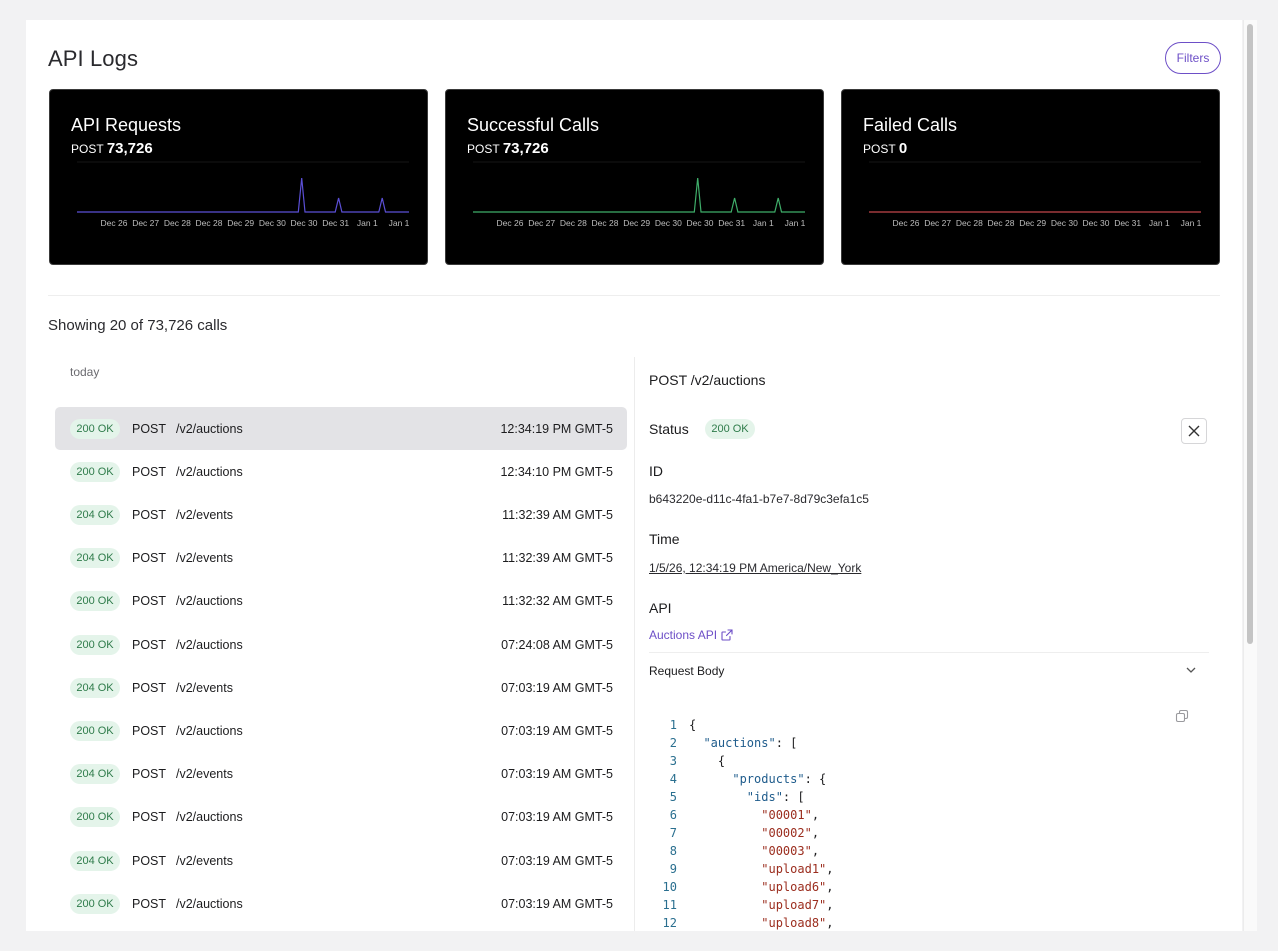  I want to click on chevron-down-icon, so click(1191, 670).